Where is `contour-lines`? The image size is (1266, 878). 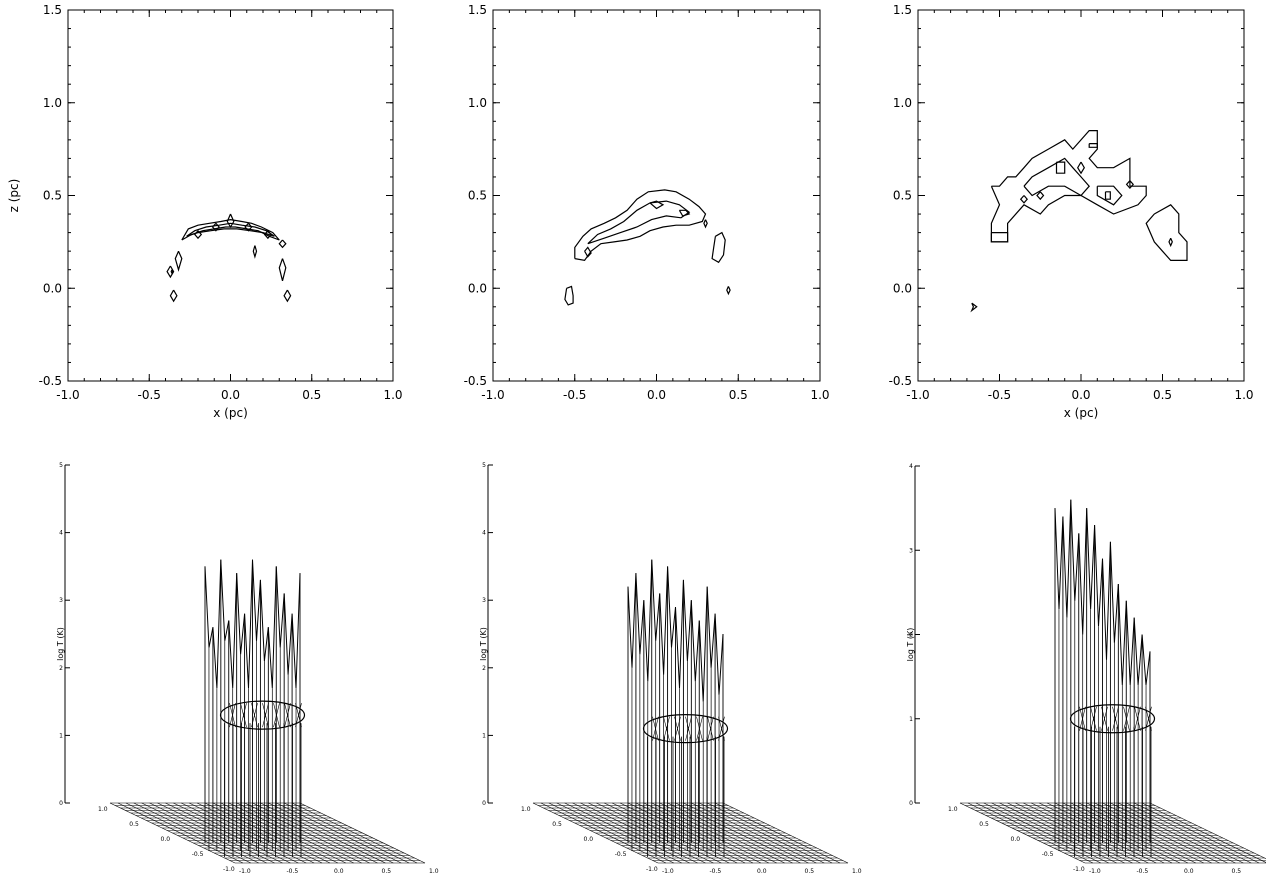 contour-lines is located at coordinates (647, 247).